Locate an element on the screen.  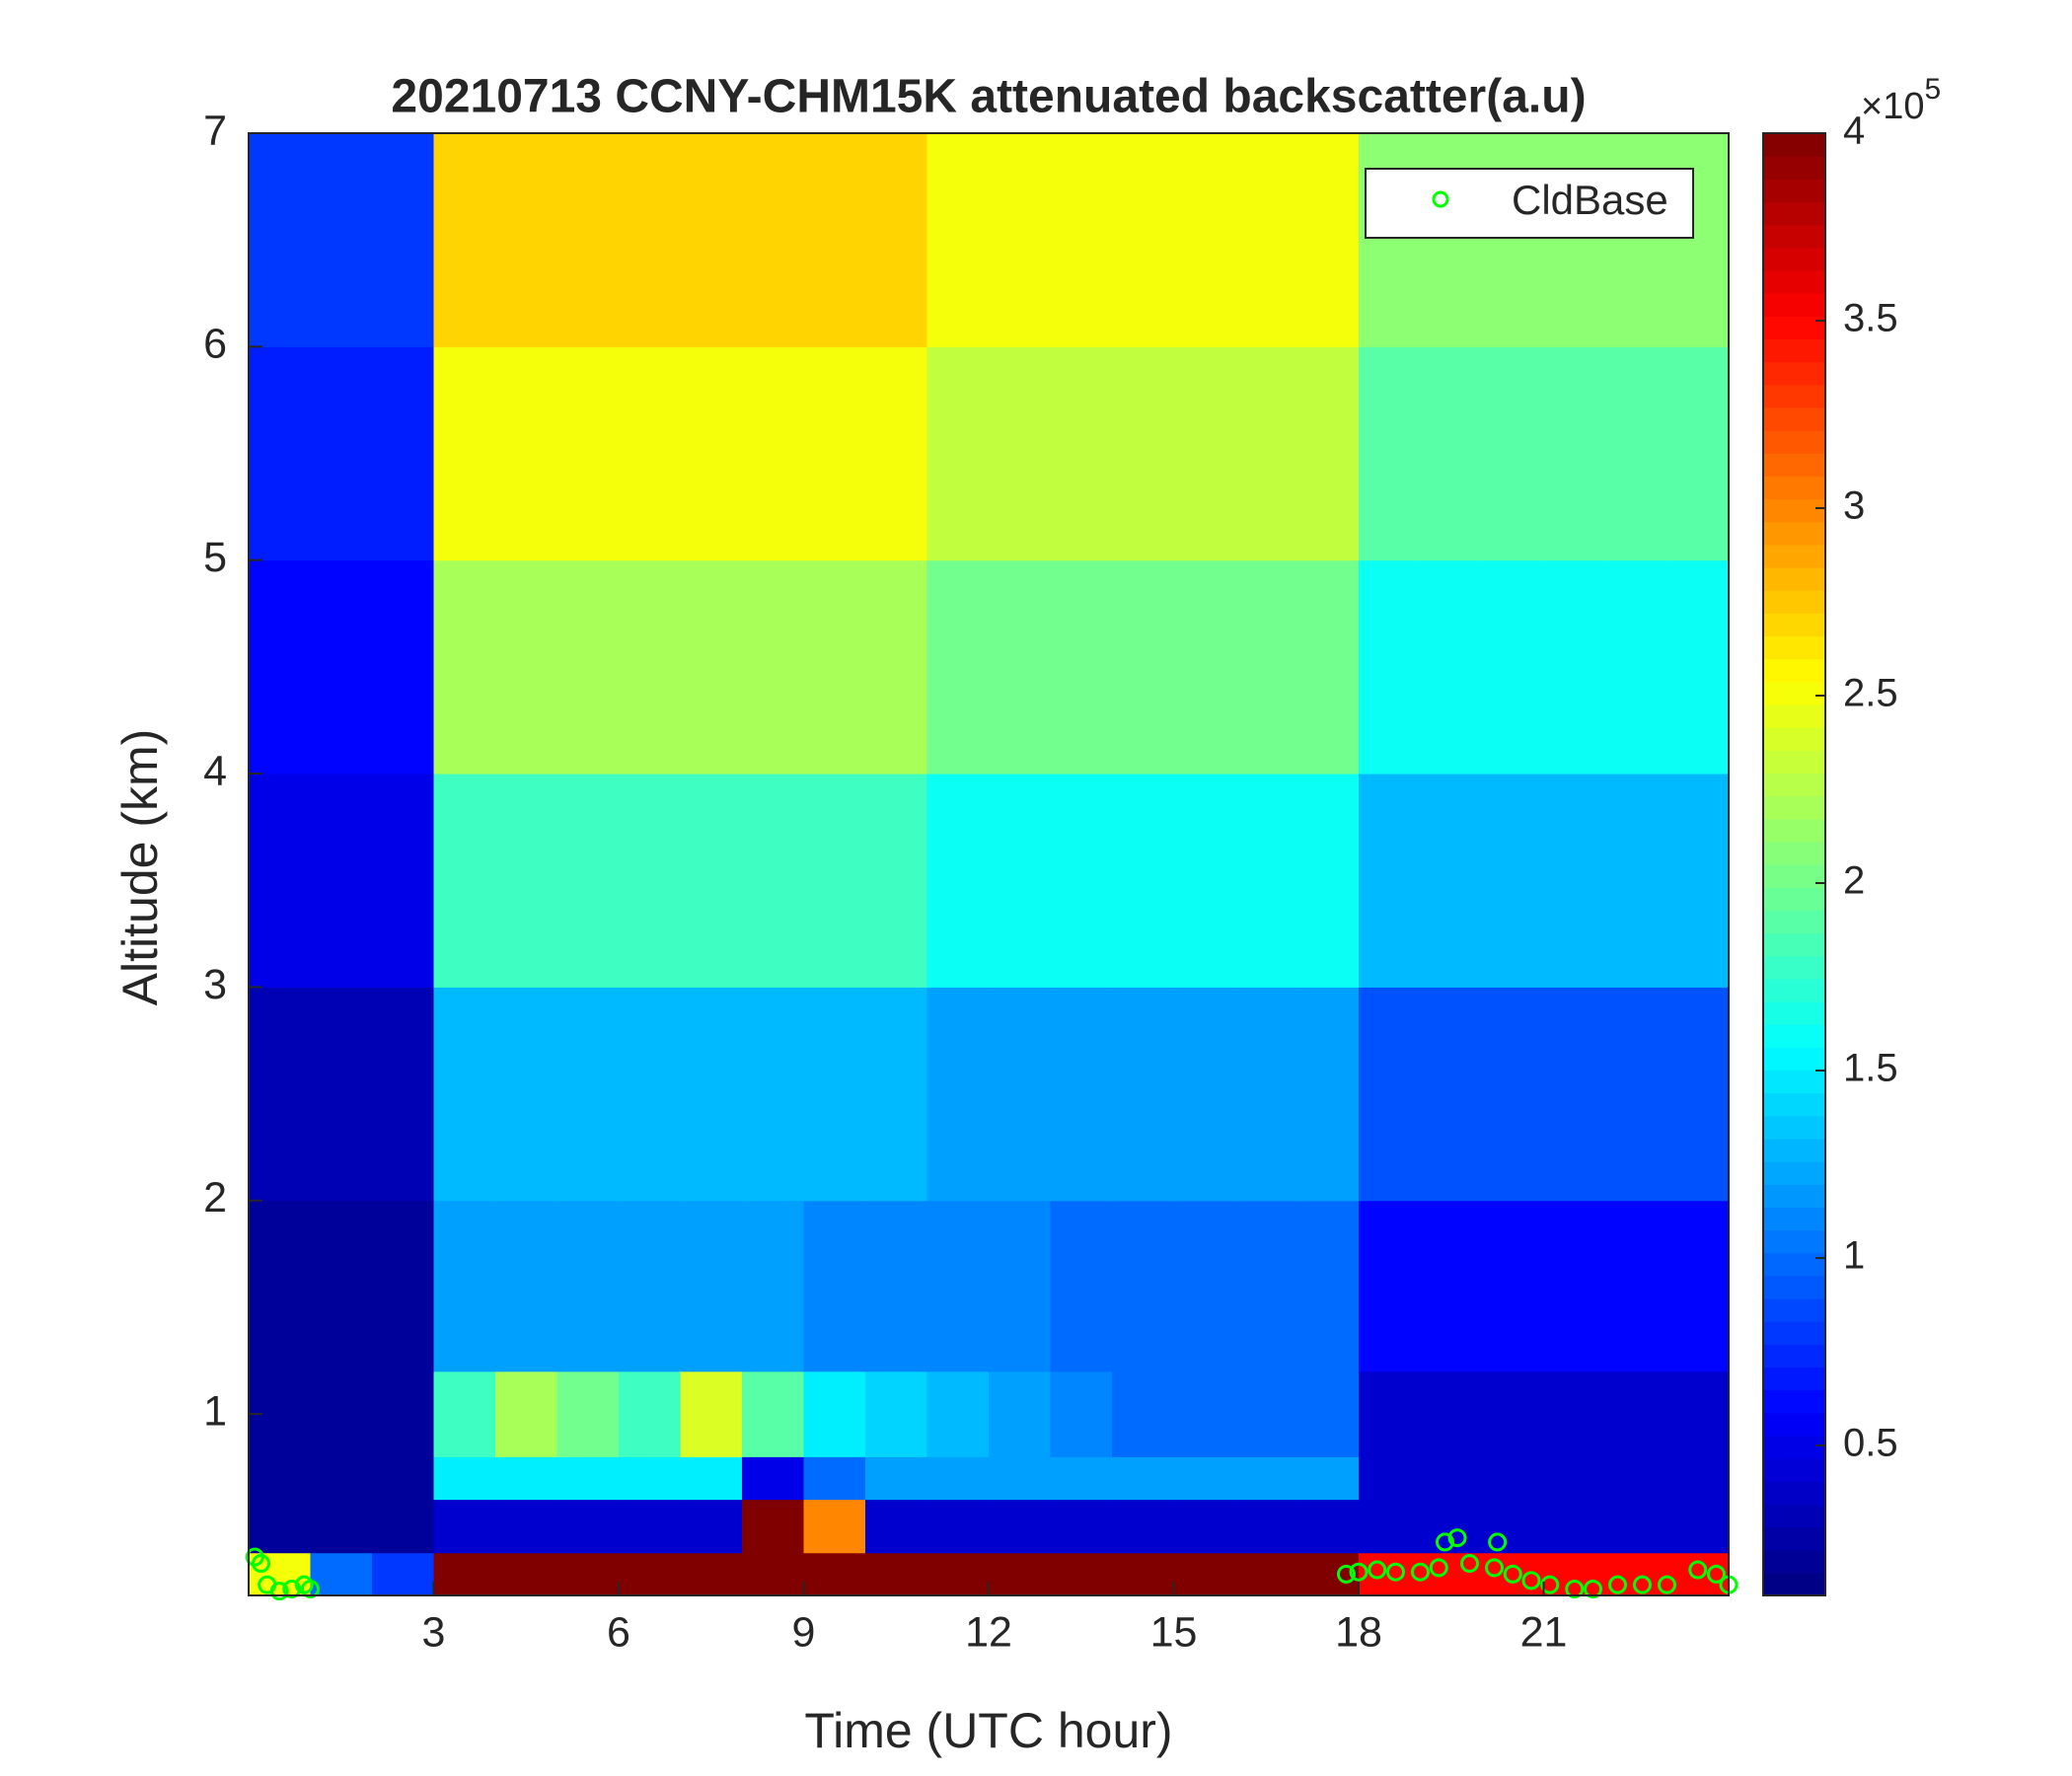
y-tick-label: 3 is located at coordinates (215, 985).